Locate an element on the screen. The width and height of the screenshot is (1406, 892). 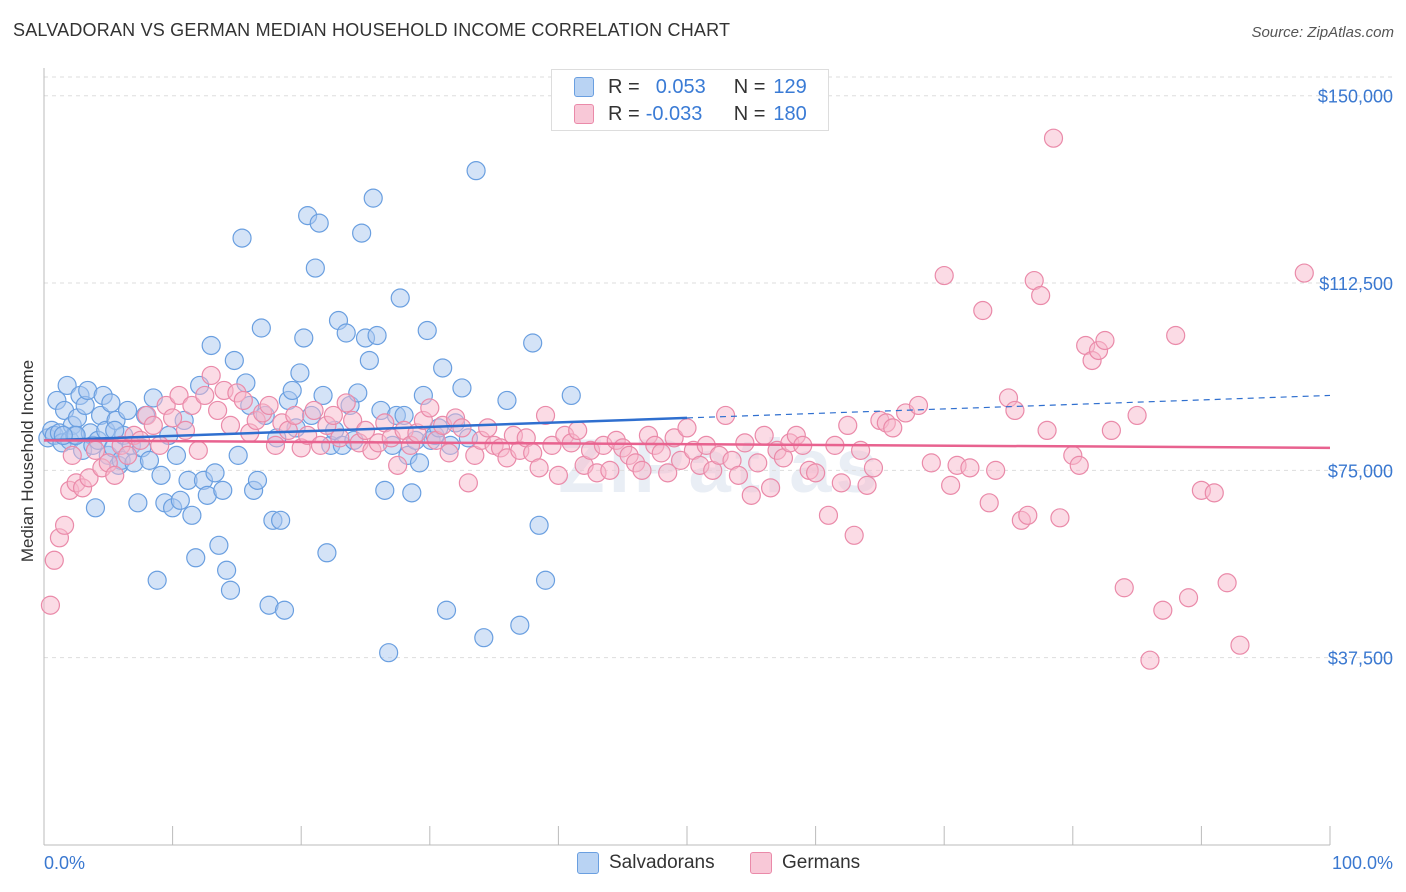
x-tick-label: 0.0% is located at coordinates (64, 863).